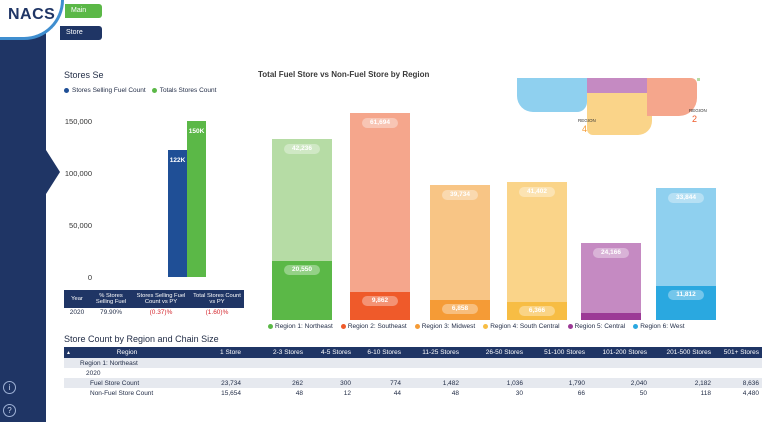  I want to click on left-chart-title: Stores Se, so click(84, 75).